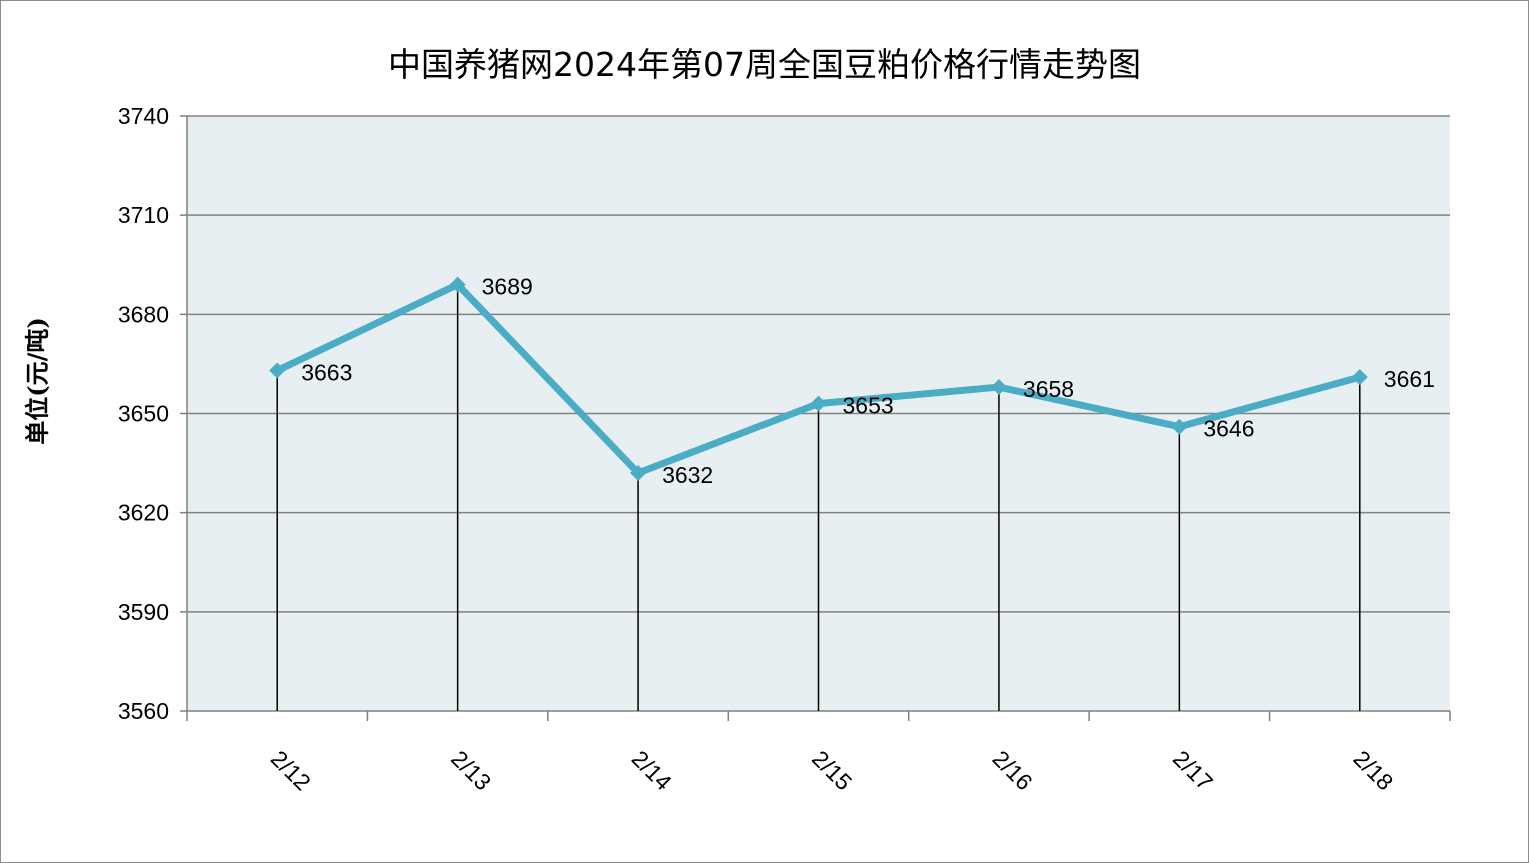 Image resolution: width=1529 pixels, height=863 pixels. What do you see at coordinates (652, 770) in the screenshot?
I see `x-tick-label: 2/14` at bounding box center [652, 770].